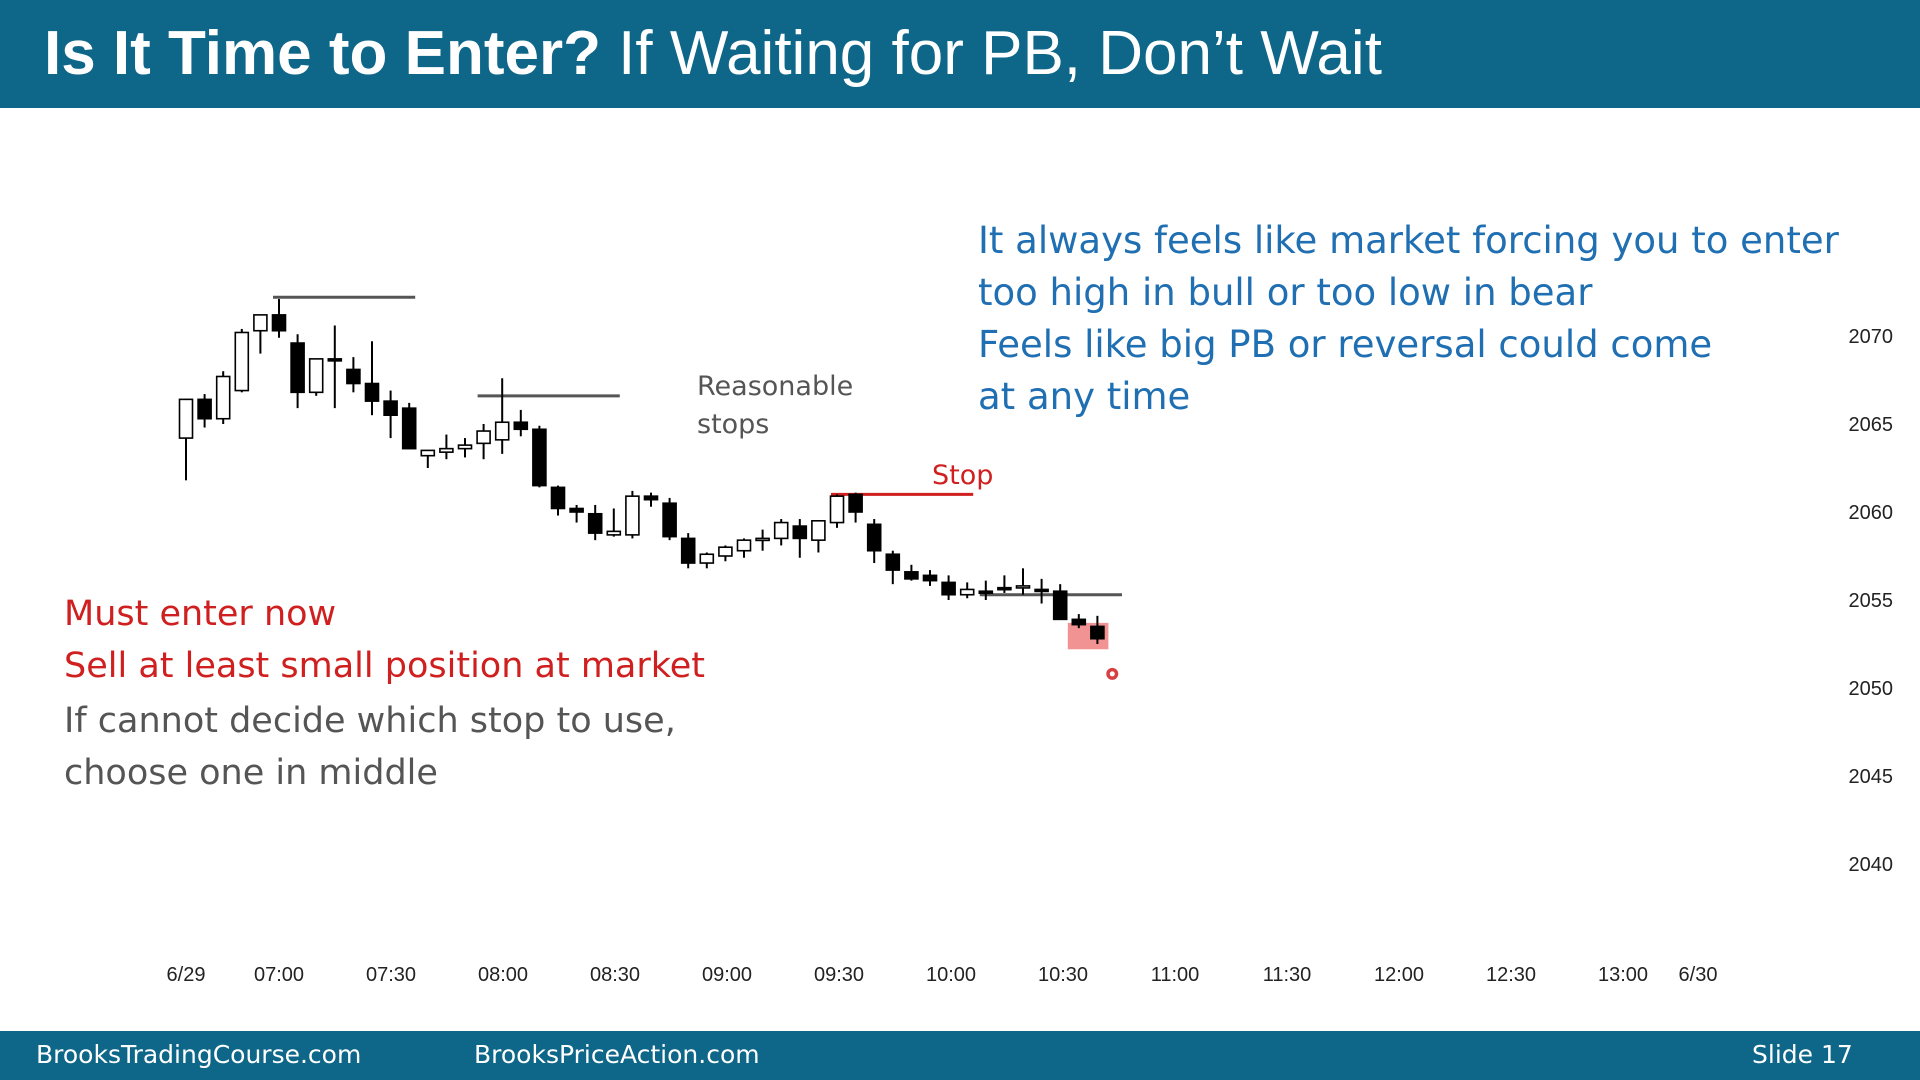 Image resolution: width=1920 pixels, height=1080 pixels. I want to click on cursor-marker-dot, so click(1112, 674).